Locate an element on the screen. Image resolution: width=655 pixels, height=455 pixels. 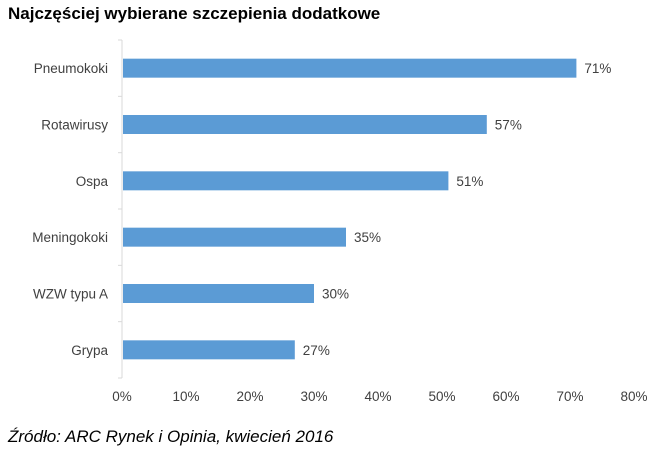
category-label: Grypa is located at coordinates (89, 350).